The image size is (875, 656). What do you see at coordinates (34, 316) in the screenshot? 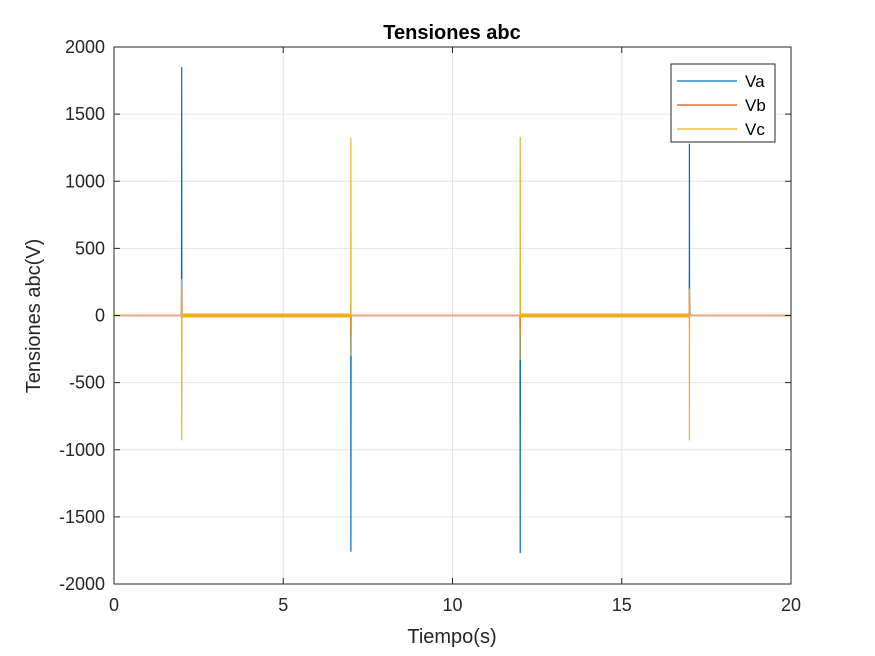
I see `y-axis-label: Tensiones abc(V)` at bounding box center [34, 316].